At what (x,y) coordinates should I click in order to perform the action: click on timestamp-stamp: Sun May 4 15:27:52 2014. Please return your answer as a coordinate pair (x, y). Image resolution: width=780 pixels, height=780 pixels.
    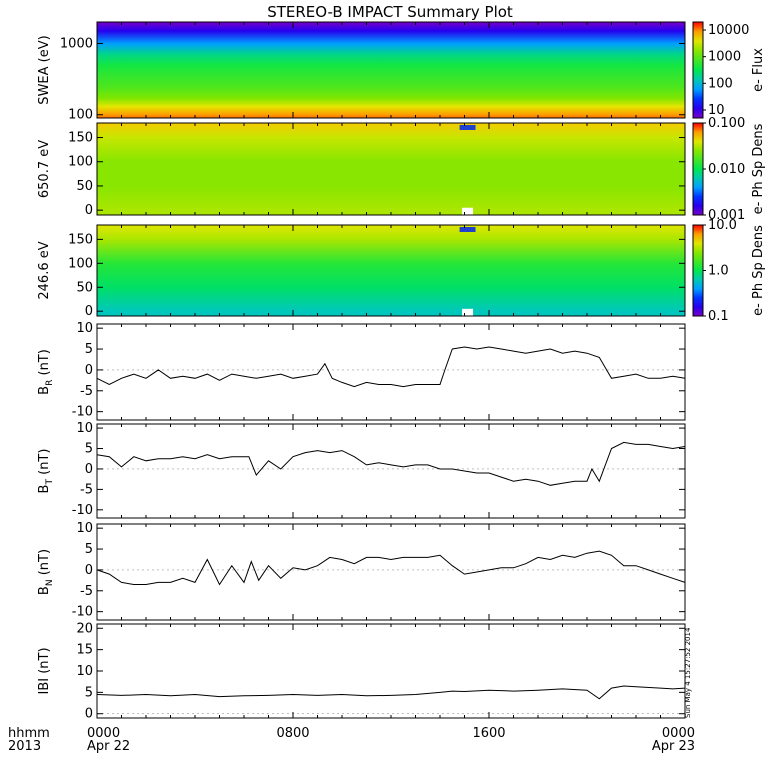
    Looking at the image, I should click on (688, 672).